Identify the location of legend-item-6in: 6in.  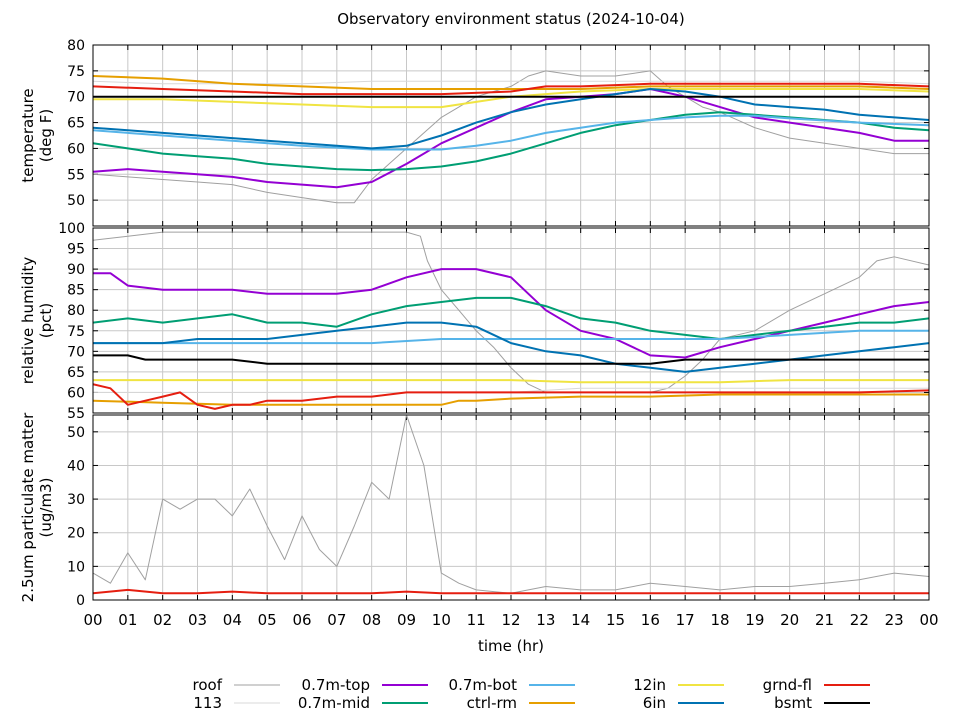
(683, 703).